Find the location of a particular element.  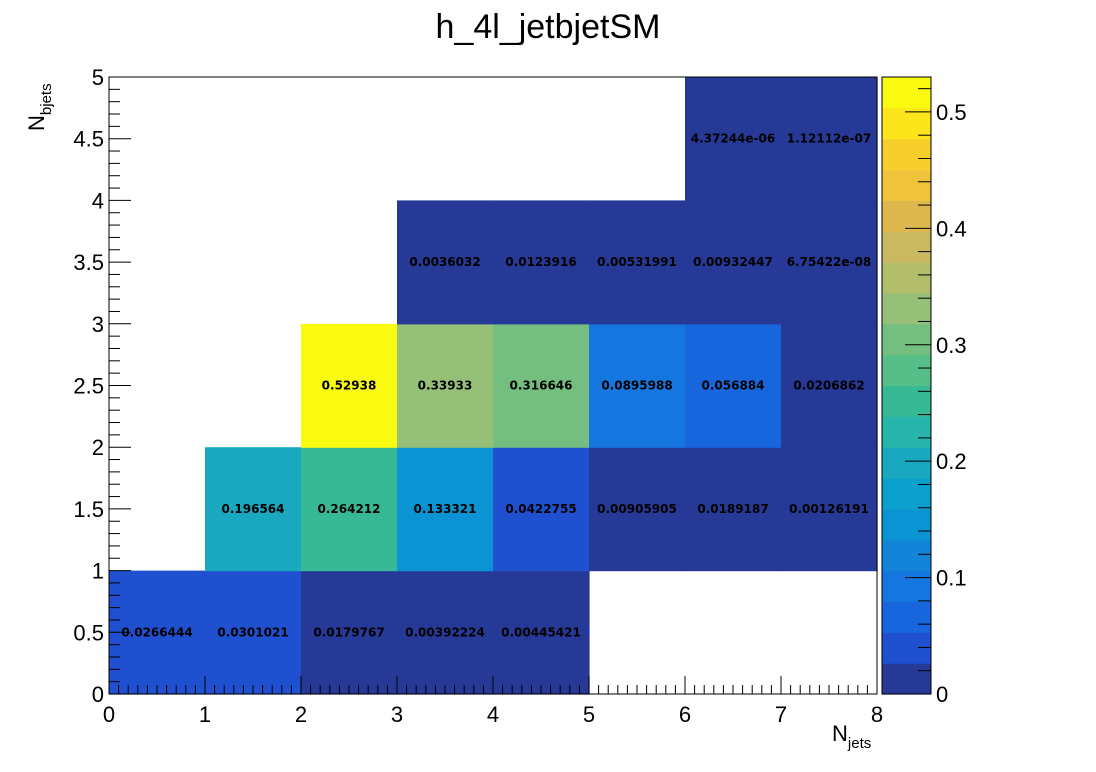

cell-value-label: 4.37244e-06 is located at coordinates (733, 139).